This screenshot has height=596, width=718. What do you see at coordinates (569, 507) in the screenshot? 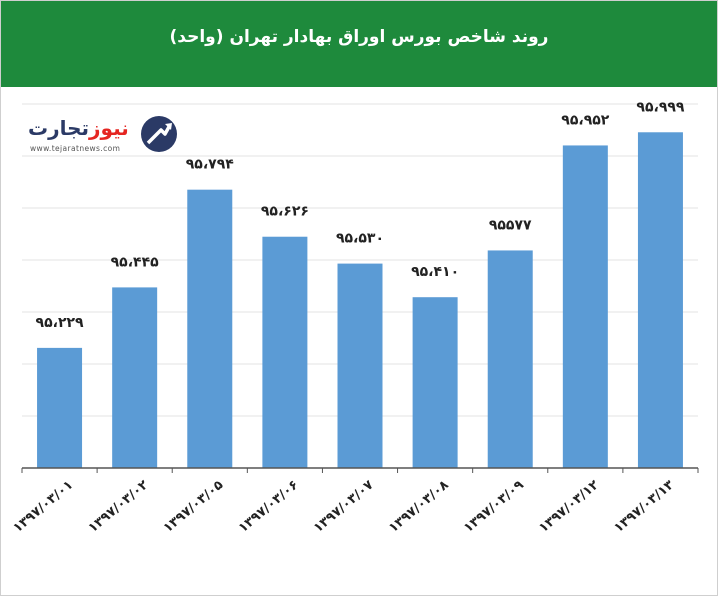
I see `x-tick-label: ۱۳۹۷/۰۳/۱۲` at bounding box center [569, 507].